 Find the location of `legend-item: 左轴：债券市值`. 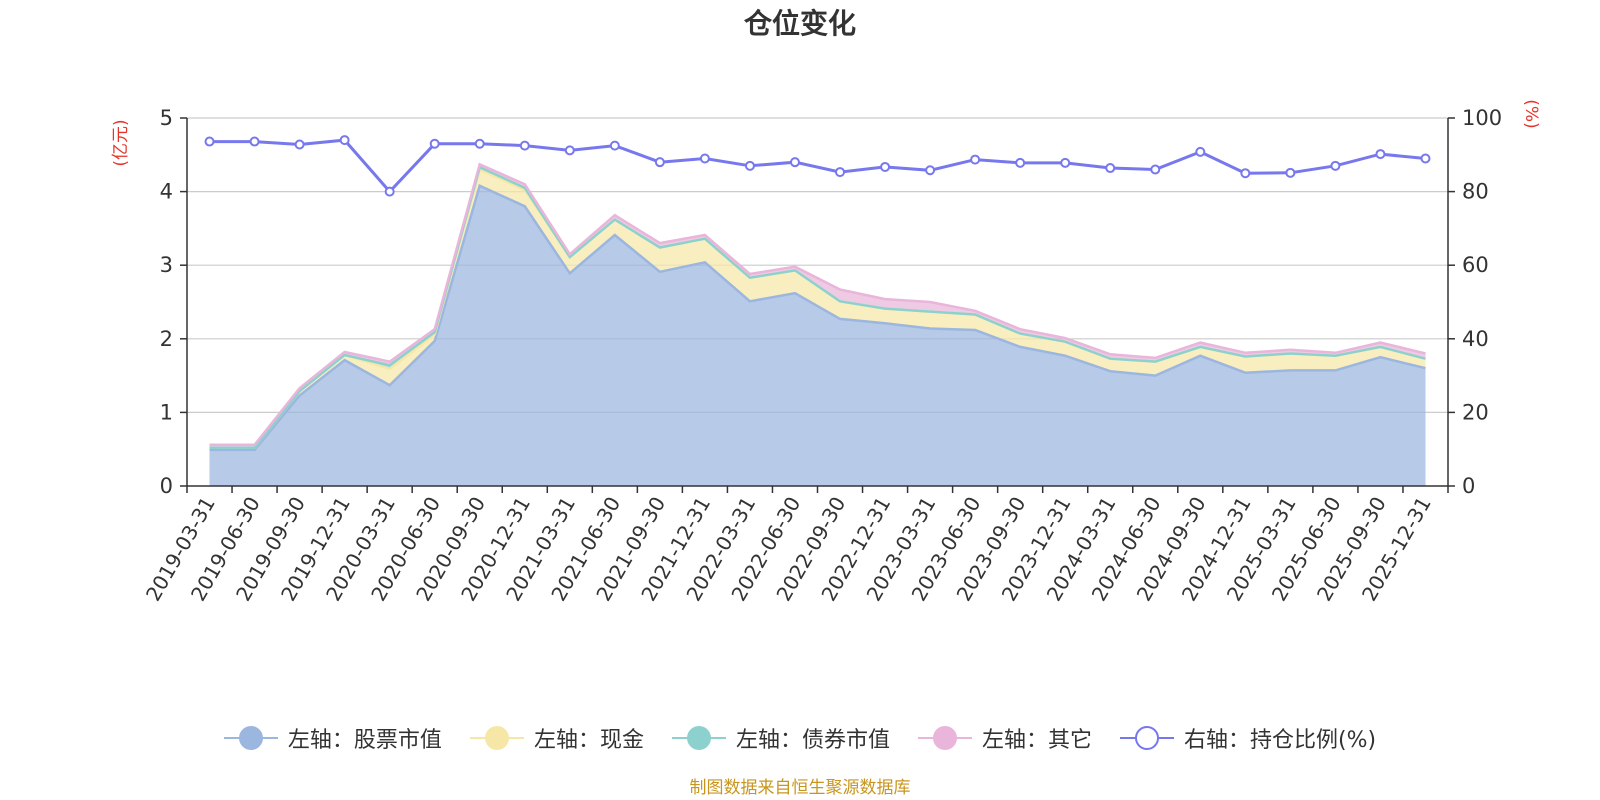

legend-item: 左轴：债券市值 is located at coordinates (780, 738).